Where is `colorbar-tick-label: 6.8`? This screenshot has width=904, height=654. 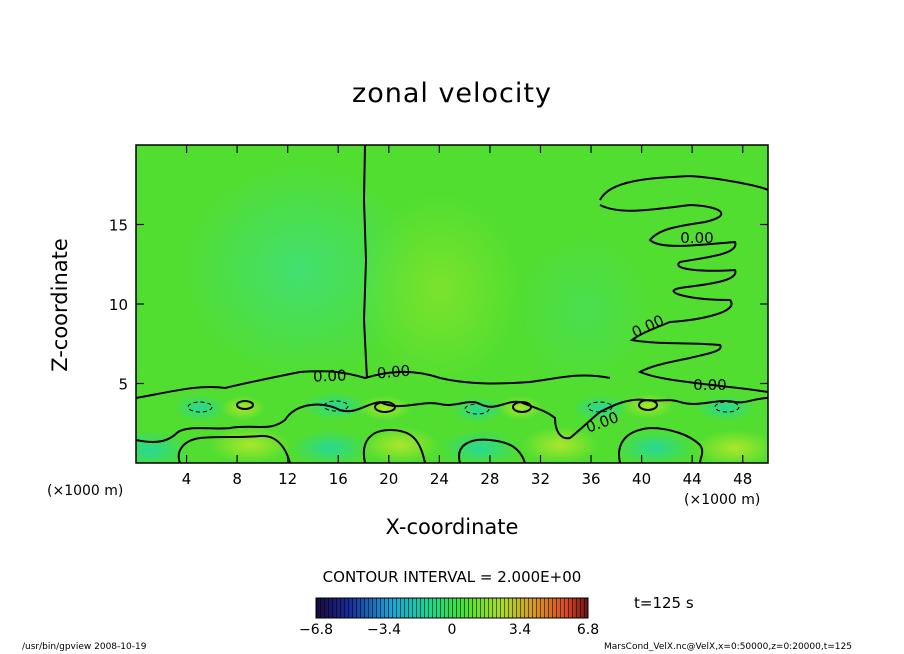 colorbar-tick-label: 6.8 is located at coordinates (588, 630).